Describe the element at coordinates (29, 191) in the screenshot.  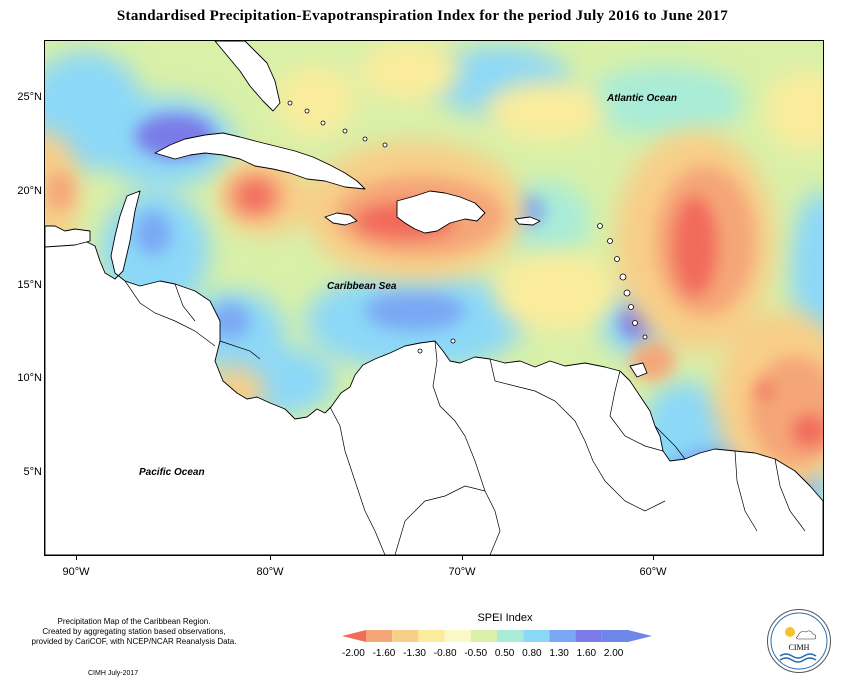
I see `lat-label-20n: 20°N` at that location.